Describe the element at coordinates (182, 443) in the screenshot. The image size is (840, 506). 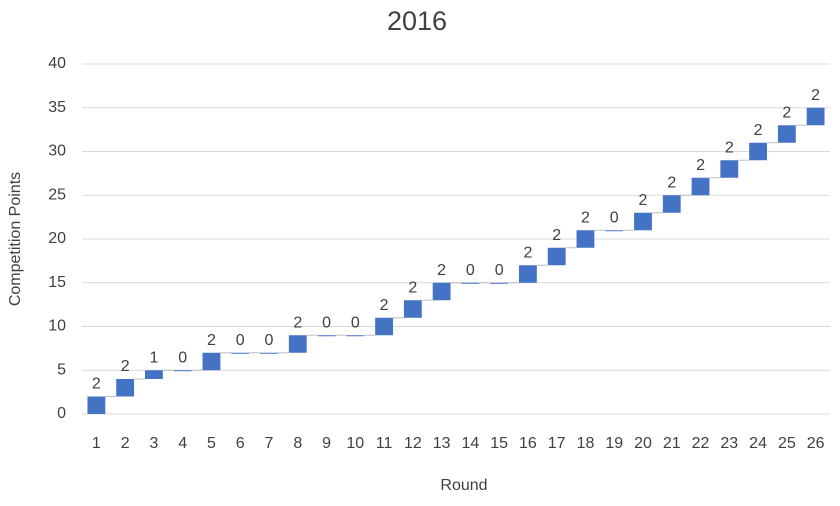
I see `x-tick-label: 4` at that location.